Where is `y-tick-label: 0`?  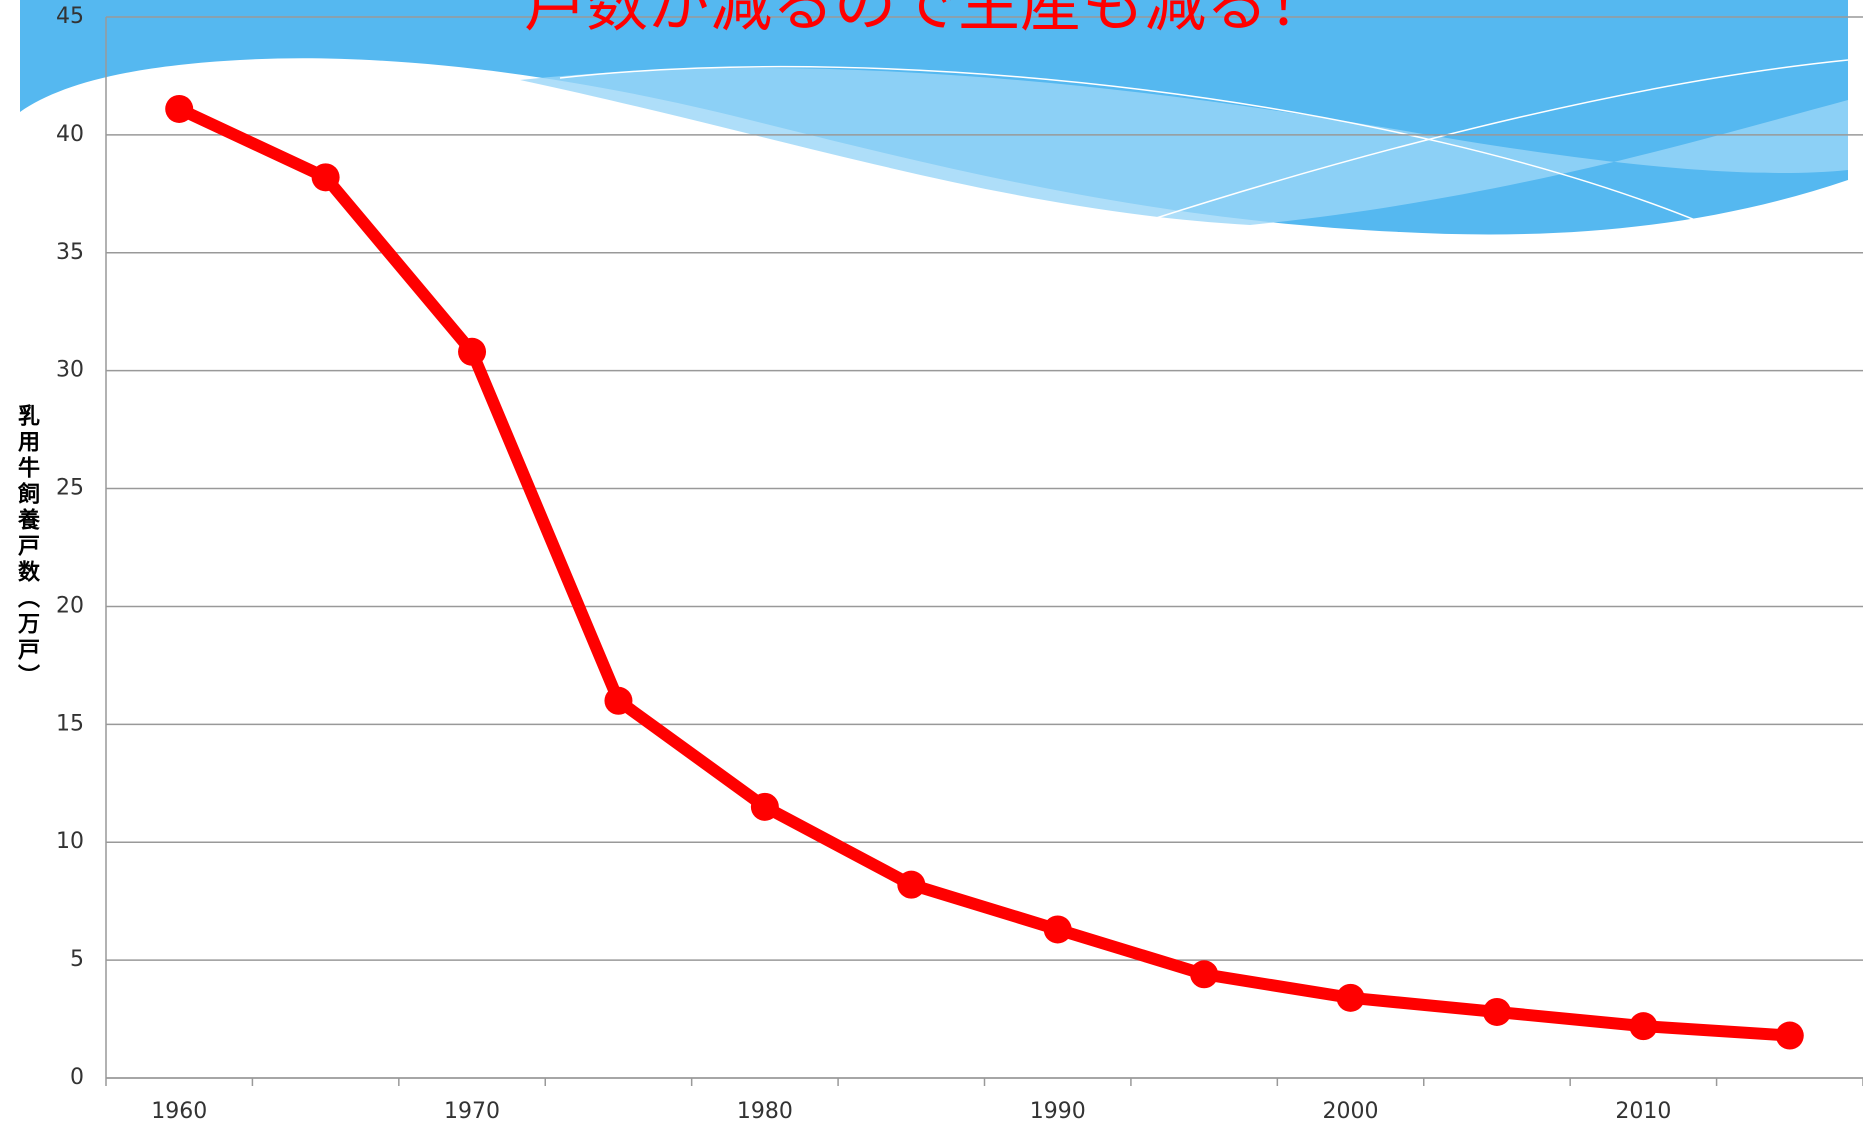
y-tick-label: 0 is located at coordinates (77, 1077).